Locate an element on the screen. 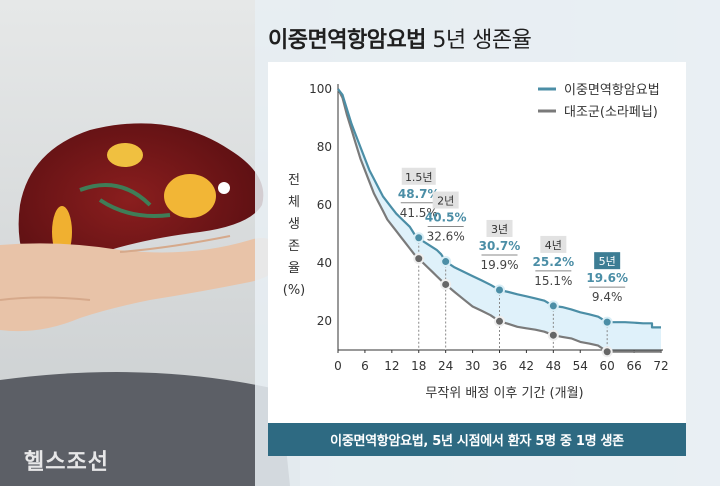 This screenshot has height=486, width=720. legend-label-control: 대조군(소라페닙) is located at coordinates (611, 112).